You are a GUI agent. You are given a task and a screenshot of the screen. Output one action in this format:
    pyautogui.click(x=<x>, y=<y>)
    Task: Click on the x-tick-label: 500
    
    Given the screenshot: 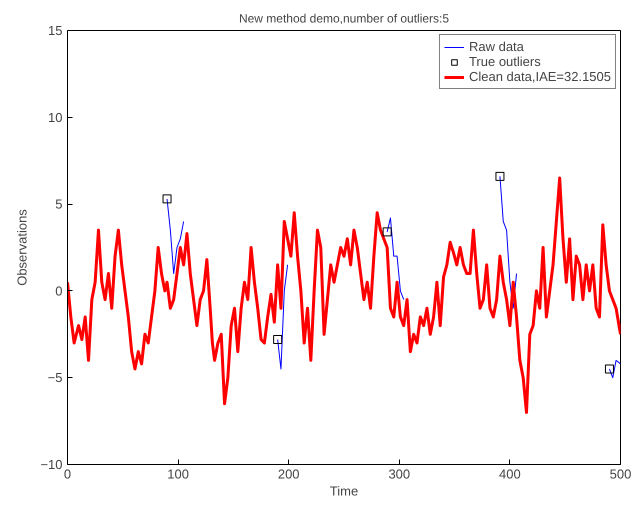 What is the action you would take?
    pyautogui.click(x=621, y=474)
    